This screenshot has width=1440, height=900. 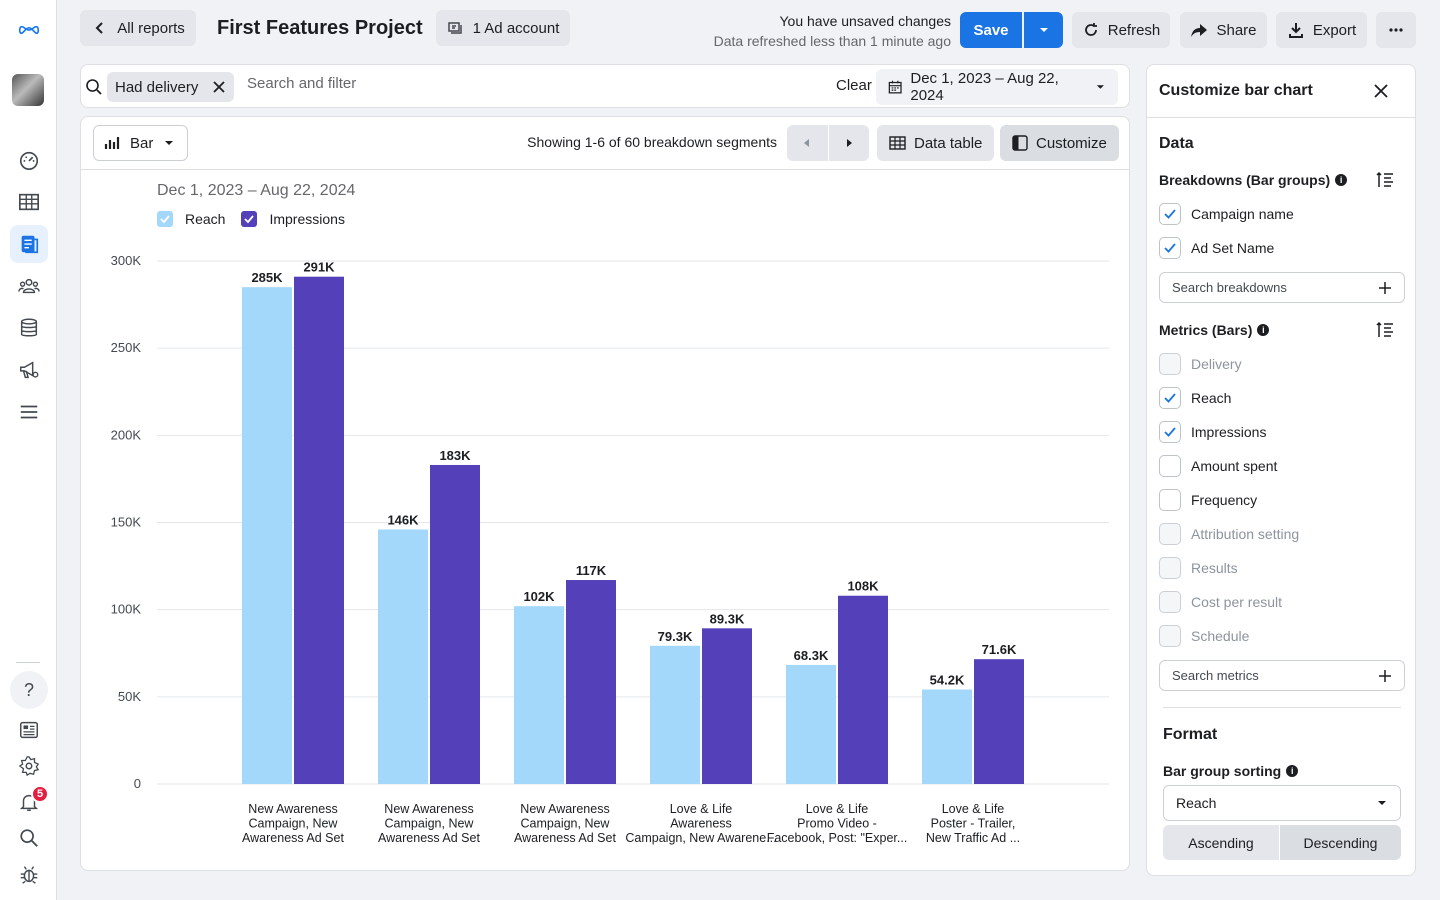 I want to click on search-metrics-input: Search metrics, so click(x=1282, y=675).